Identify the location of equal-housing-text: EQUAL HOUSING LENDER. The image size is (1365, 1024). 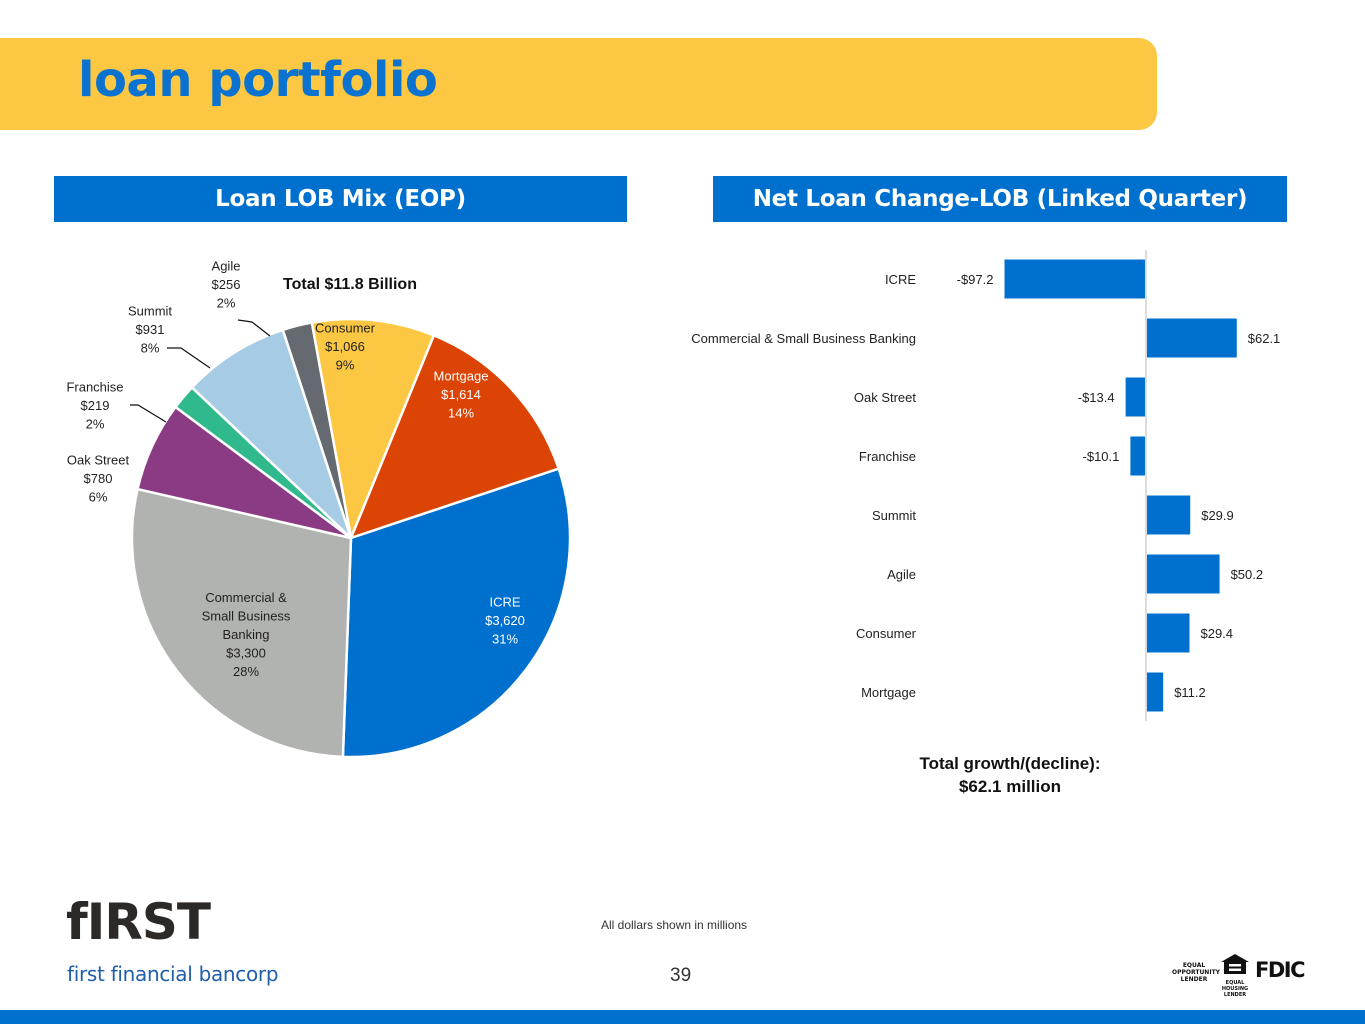
(1235, 989).